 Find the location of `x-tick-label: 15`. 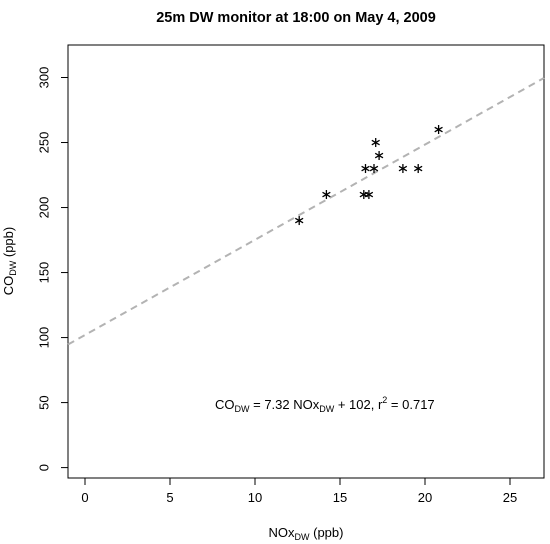

x-tick-label: 15 is located at coordinates (340, 497).